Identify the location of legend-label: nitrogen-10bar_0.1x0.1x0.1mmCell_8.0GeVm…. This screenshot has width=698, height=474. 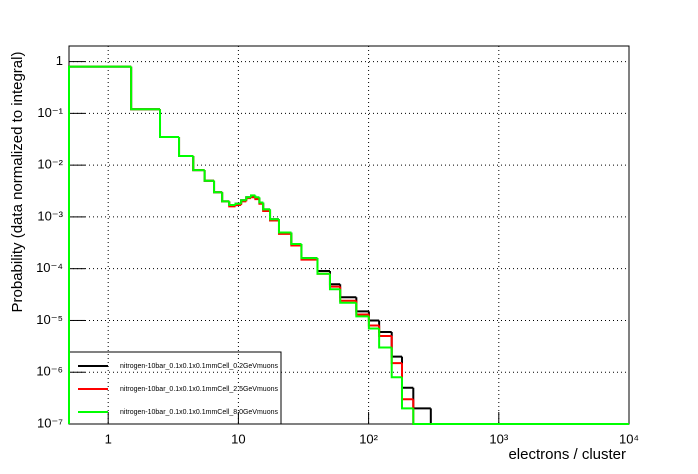
(199, 412).